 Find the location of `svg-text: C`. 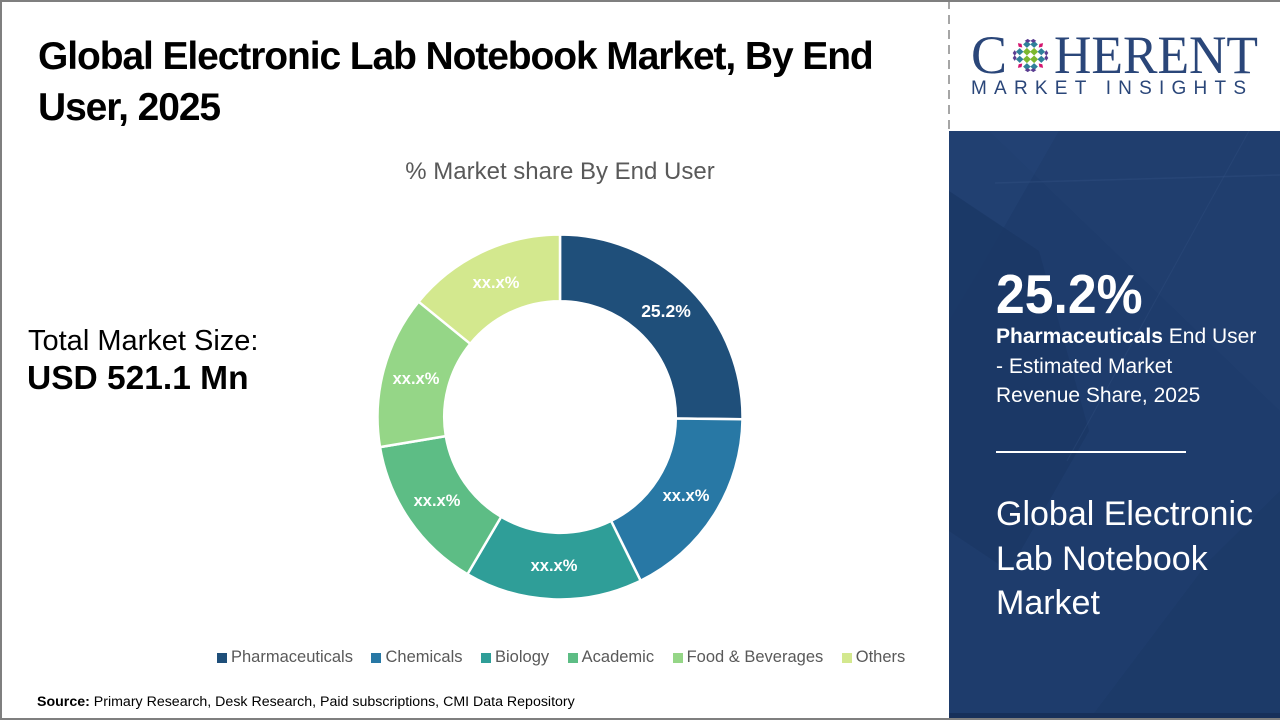

svg-text: C is located at coordinates (989, 55).